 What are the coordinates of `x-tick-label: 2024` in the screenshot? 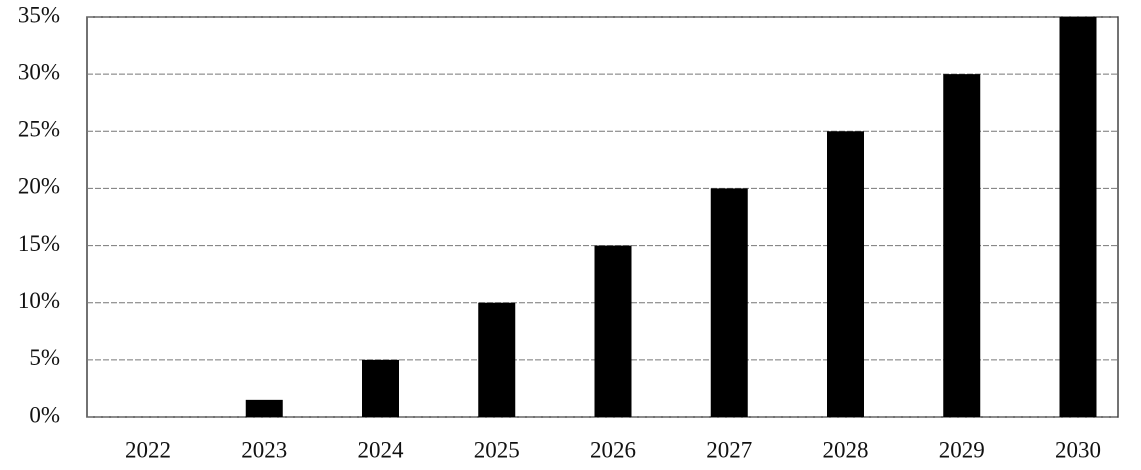 It's located at (381, 449).